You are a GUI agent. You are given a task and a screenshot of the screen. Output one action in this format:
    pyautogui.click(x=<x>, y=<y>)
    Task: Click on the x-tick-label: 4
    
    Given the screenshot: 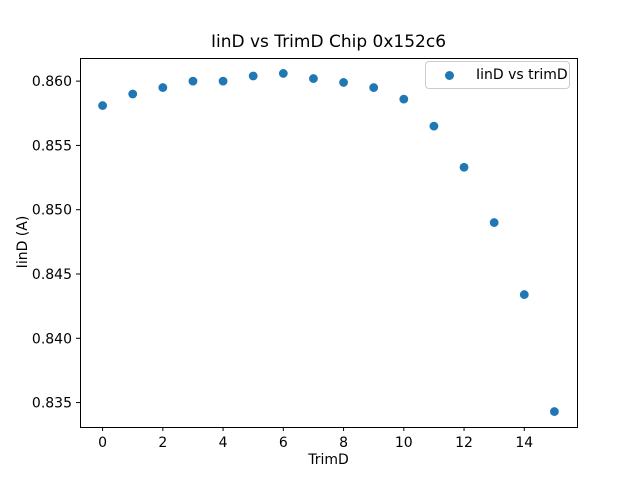 What is the action you would take?
    pyautogui.click(x=223, y=443)
    